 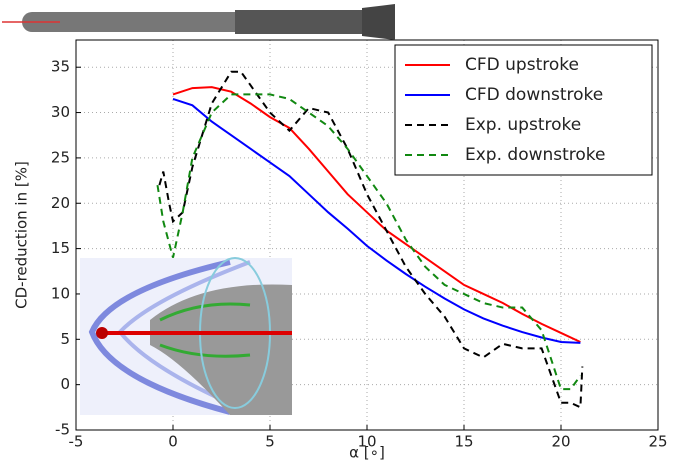 I want to click on y-tick-label: 5, so click(x=65, y=339).